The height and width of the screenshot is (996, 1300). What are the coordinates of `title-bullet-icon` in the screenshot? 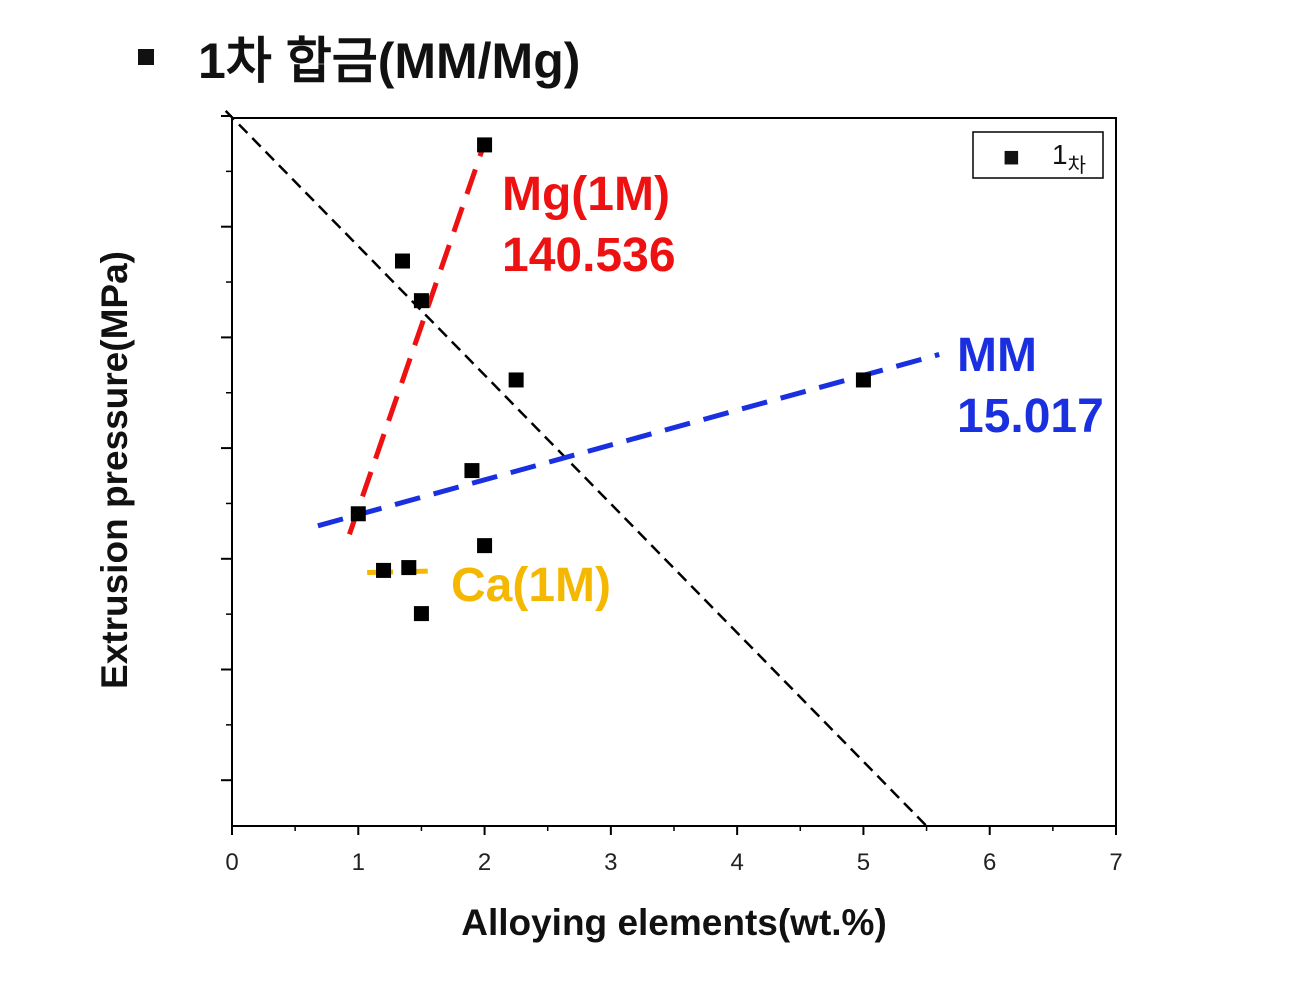 It's located at (146, 57).